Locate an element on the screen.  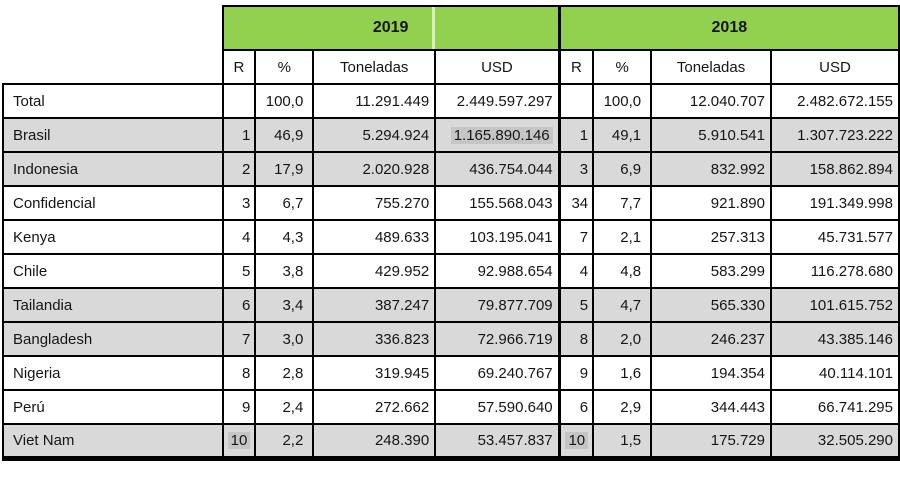
cell-rank-2019: 9 is located at coordinates (239, 407).